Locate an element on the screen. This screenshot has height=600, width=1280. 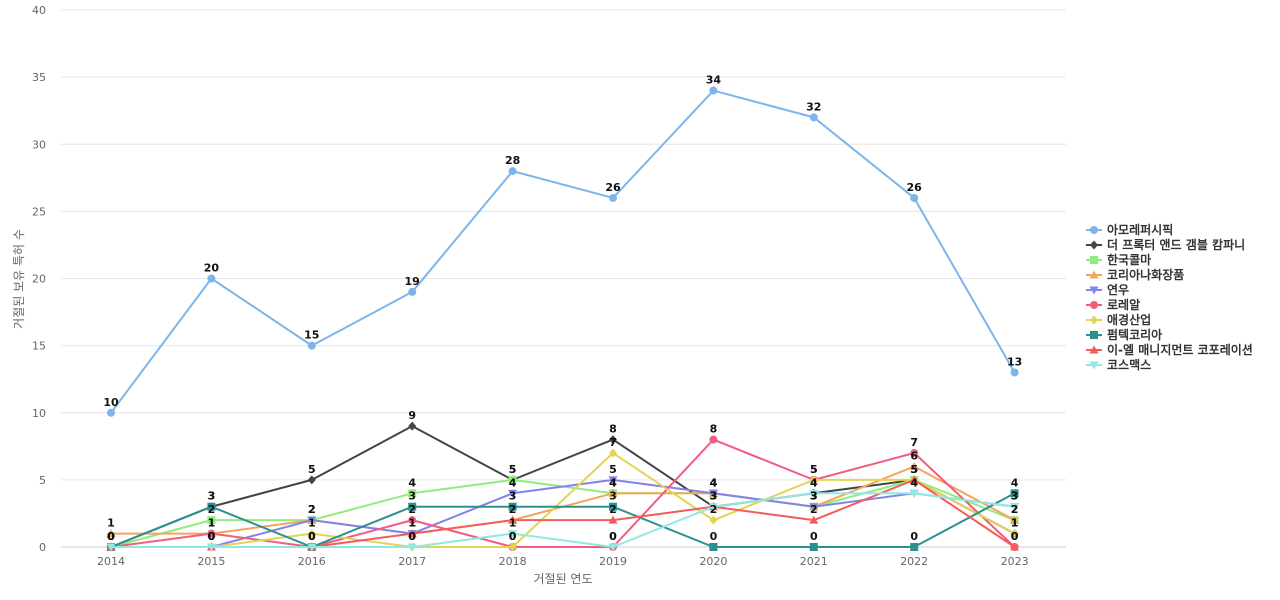
data-label: 7 is located at coordinates (613, 442).